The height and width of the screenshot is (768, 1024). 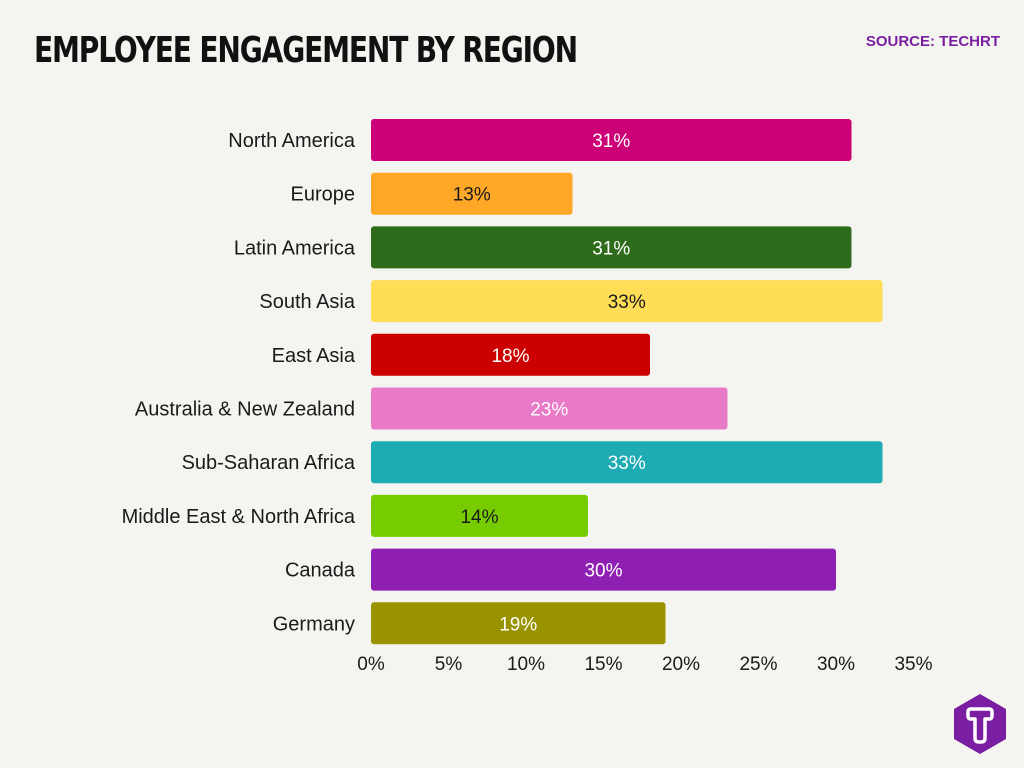 What do you see at coordinates (314, 624) in the screenshot?
I see `category-label: Germany` at bounding box center [314, 624].